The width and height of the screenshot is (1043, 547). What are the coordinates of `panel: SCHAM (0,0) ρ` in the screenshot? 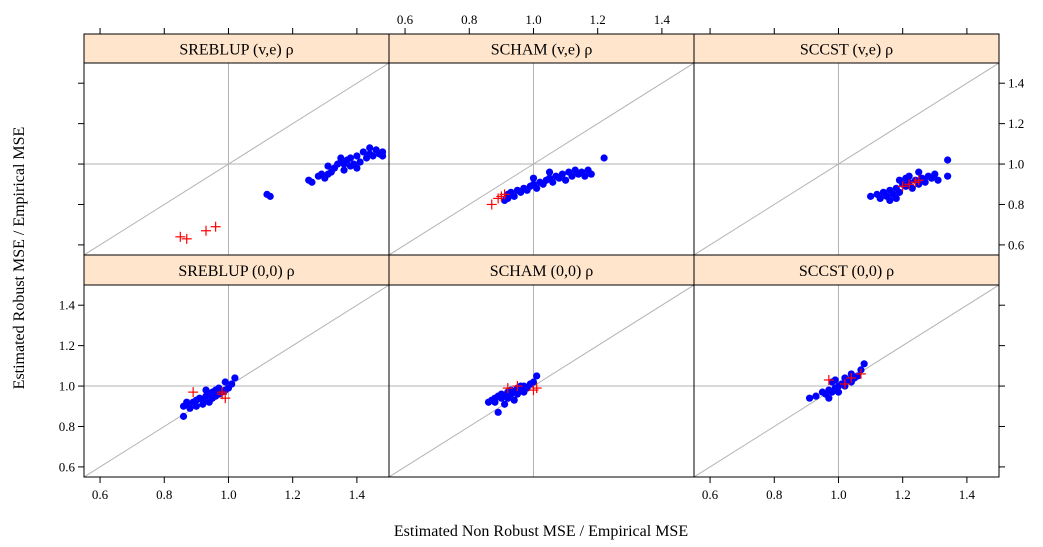 It's located at (541, 366).